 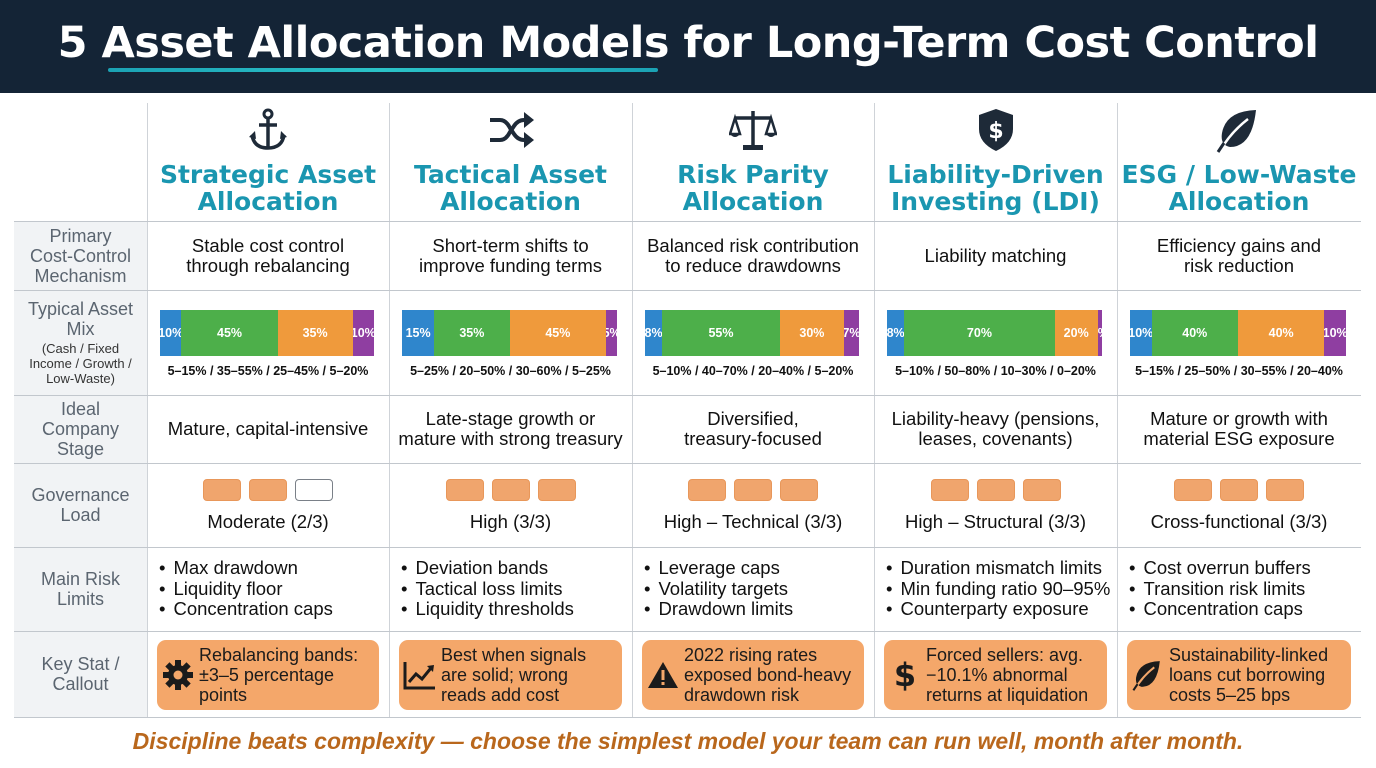 What do you see at coordinates (1005, 655) in the screenshot?
I see `key-stat-line: Forced sellers: avg.` at bounding box center [1005, 655].